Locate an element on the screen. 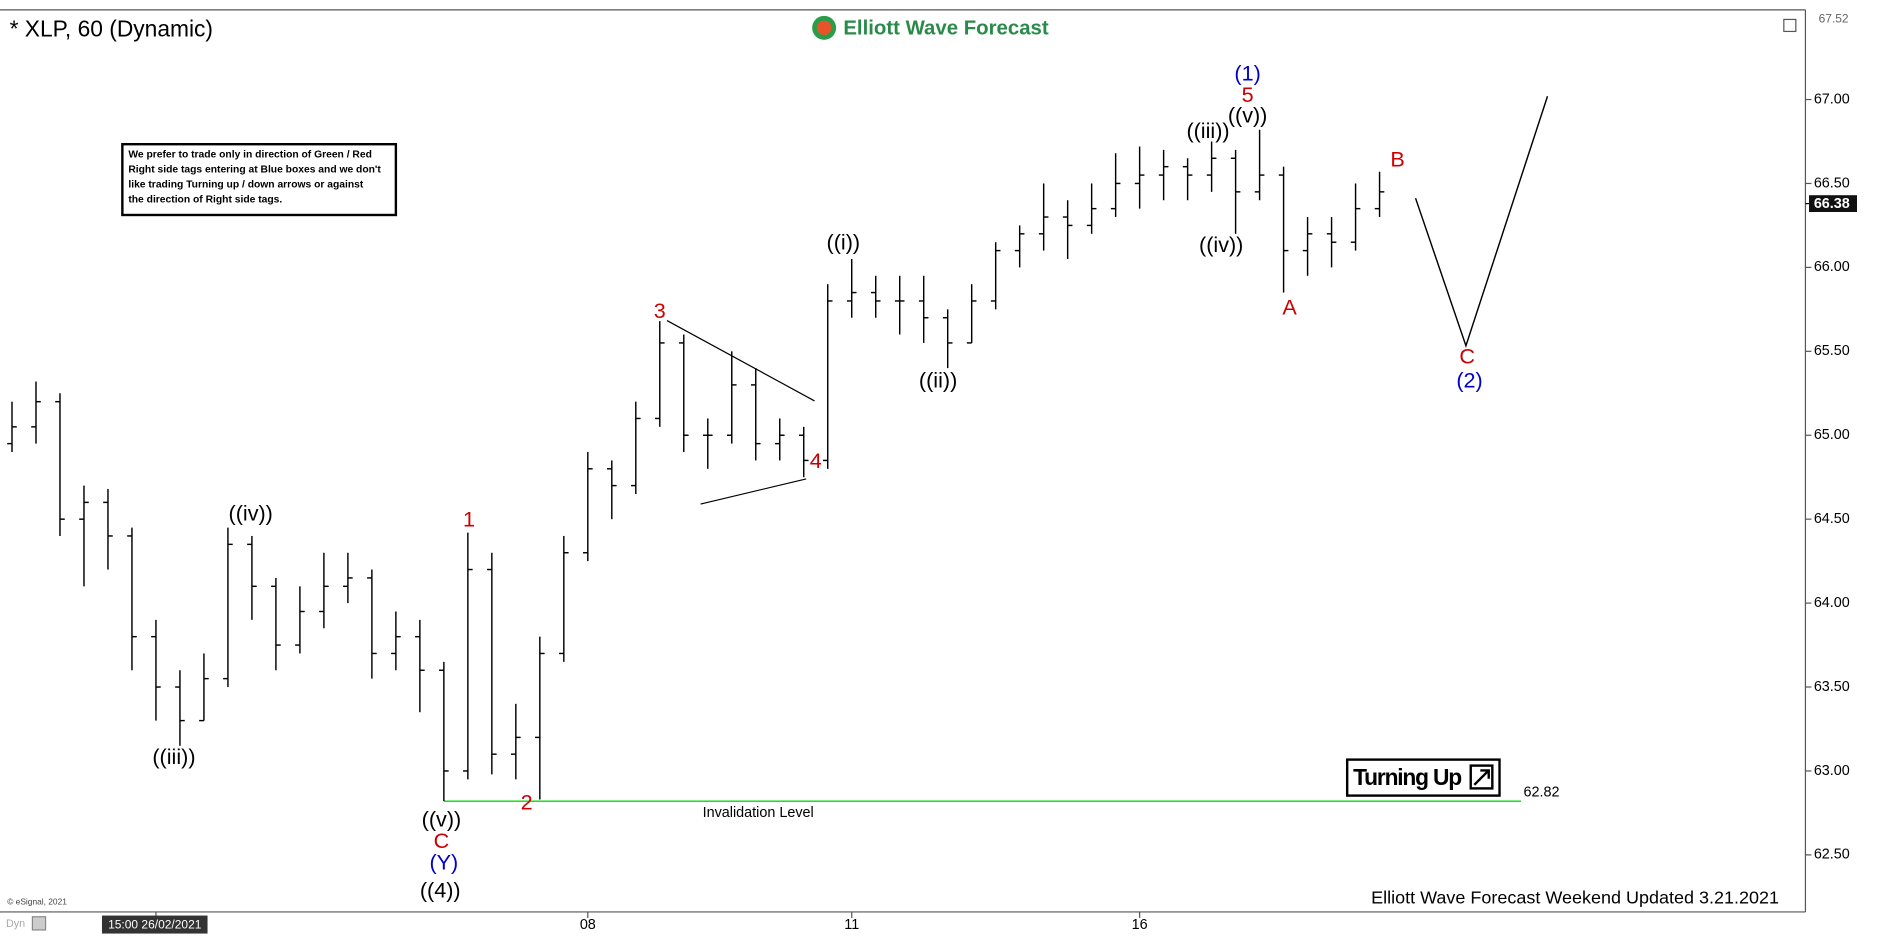 This screenshot has width=1881, height=941. x-tick-label-box is located at coordinates (154, 924).